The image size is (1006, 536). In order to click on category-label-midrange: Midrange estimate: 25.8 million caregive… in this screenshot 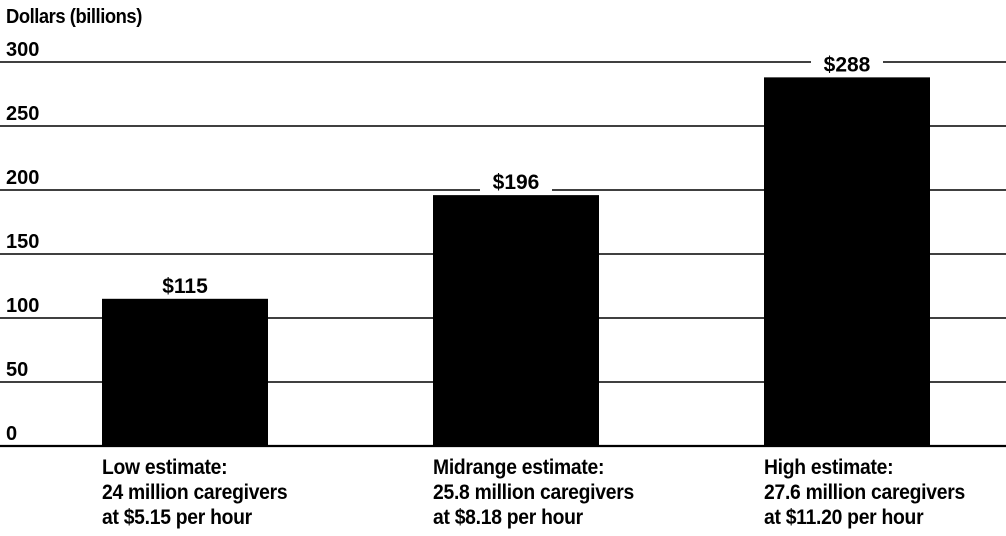, I will do `click(533, 492)`.